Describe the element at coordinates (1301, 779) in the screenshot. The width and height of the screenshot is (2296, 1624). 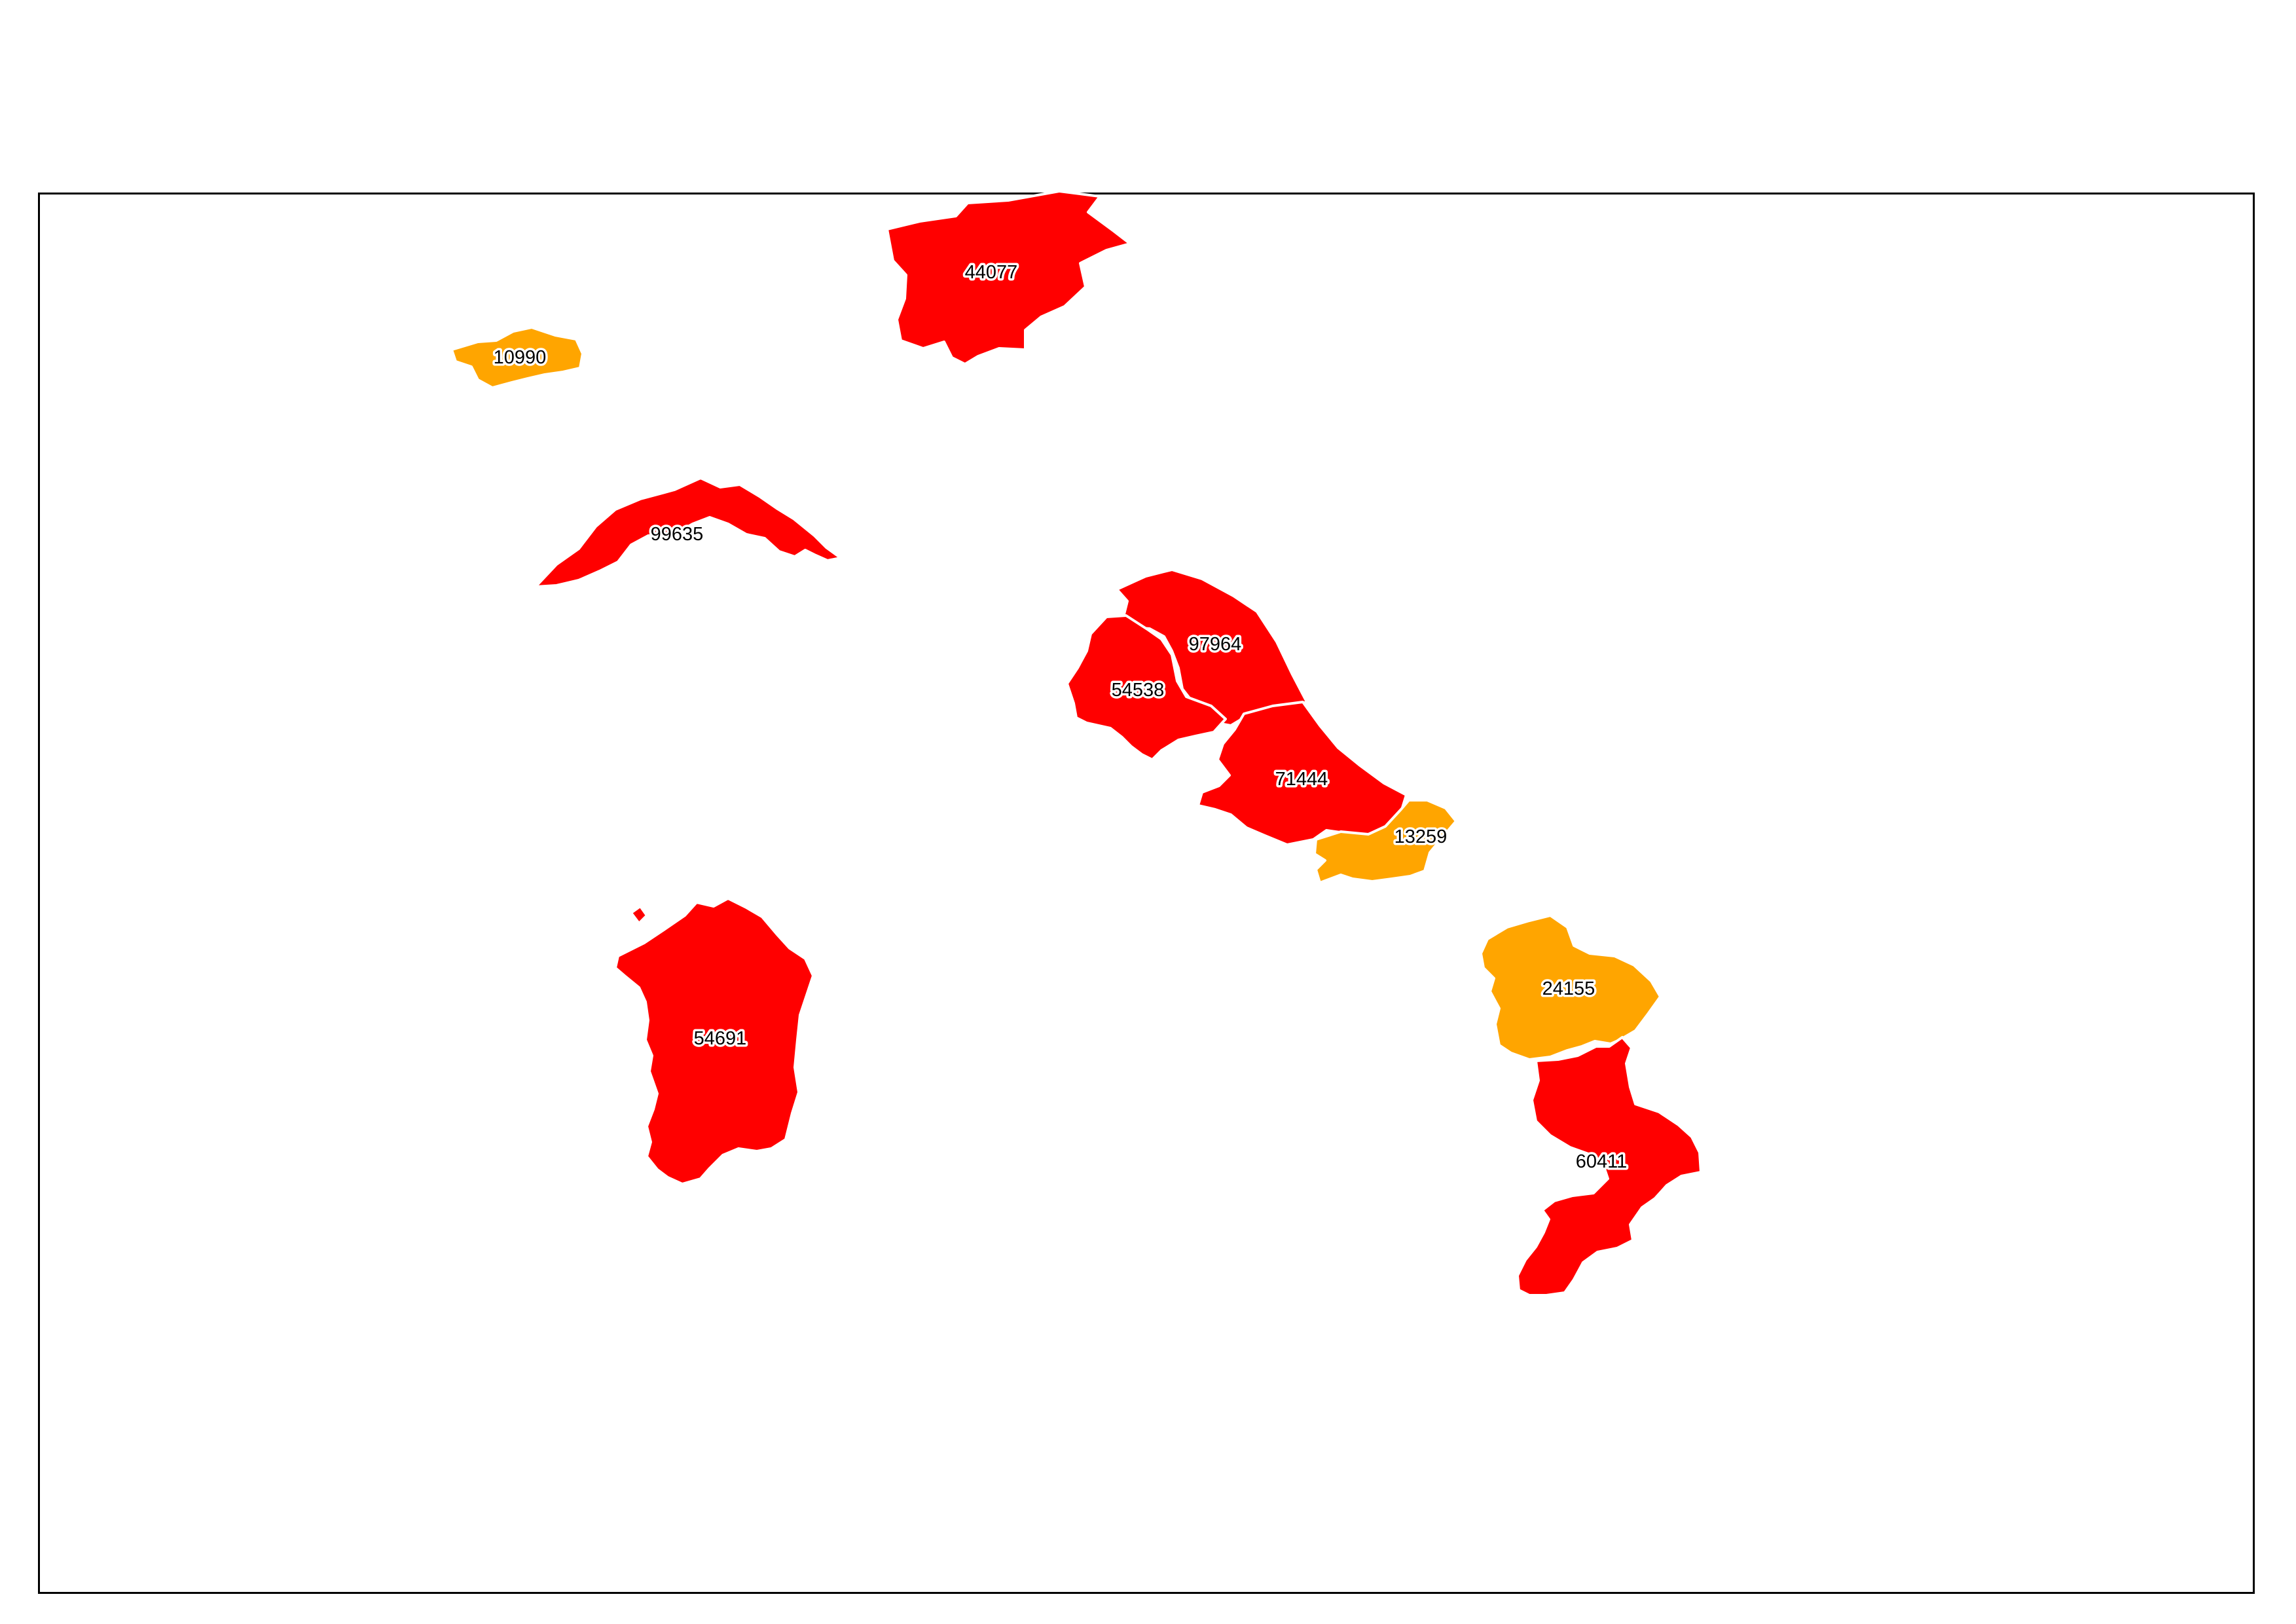
I see `label-71444: 71444` at that location.